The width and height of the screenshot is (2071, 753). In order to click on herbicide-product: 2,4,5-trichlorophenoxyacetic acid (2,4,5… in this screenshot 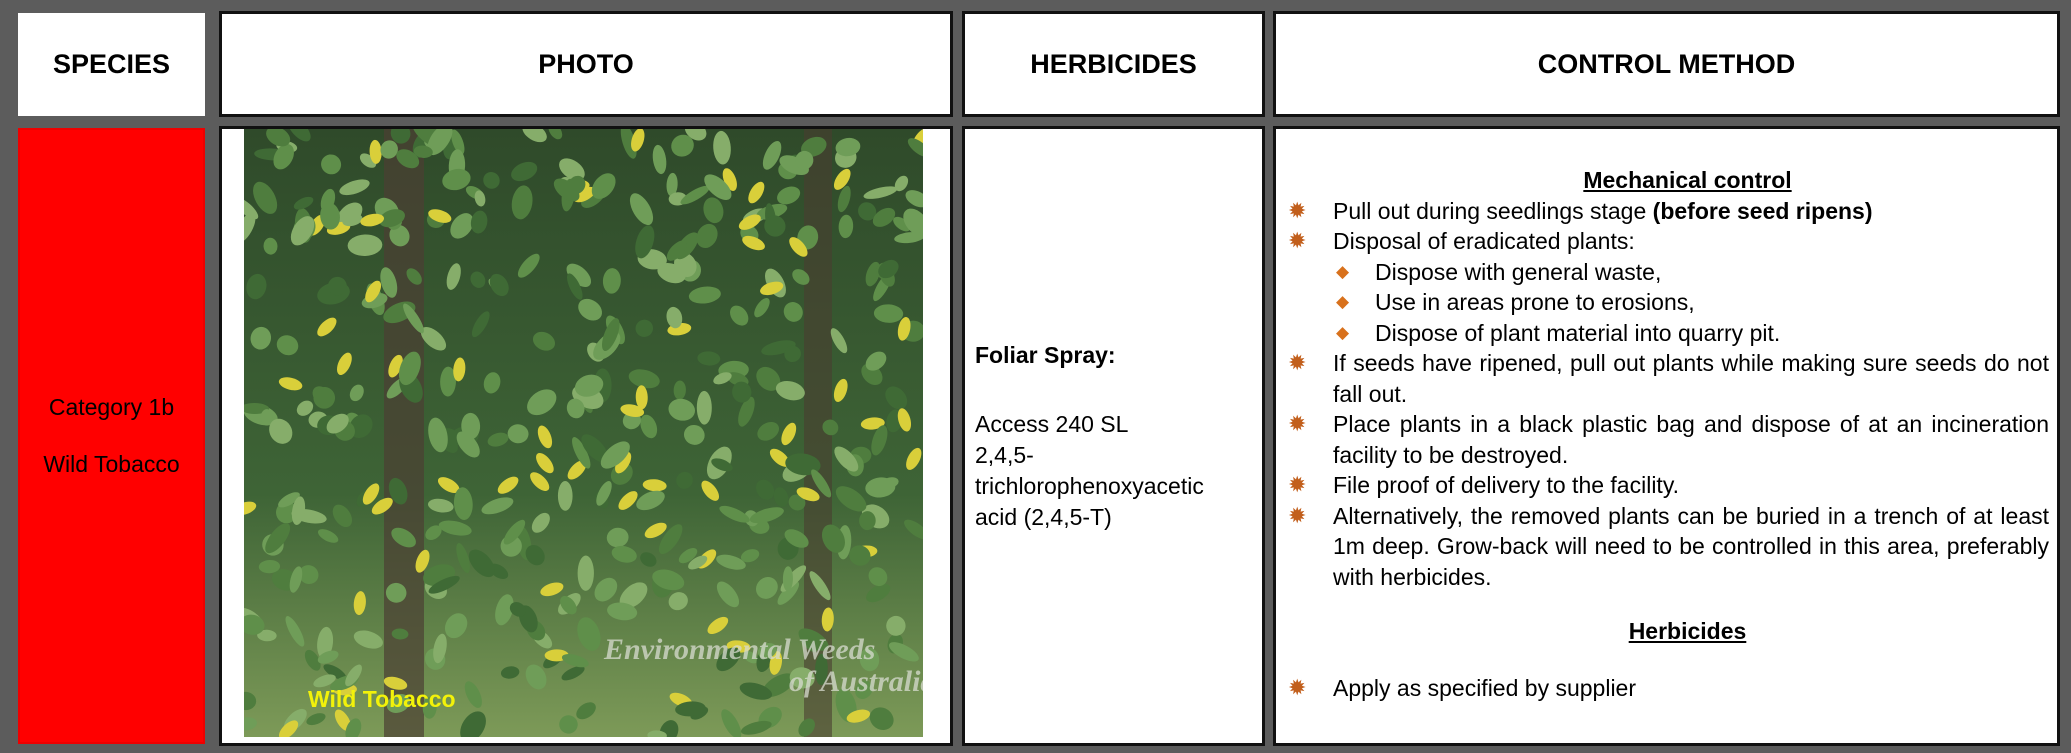, I will do `click(1089, 485)`.